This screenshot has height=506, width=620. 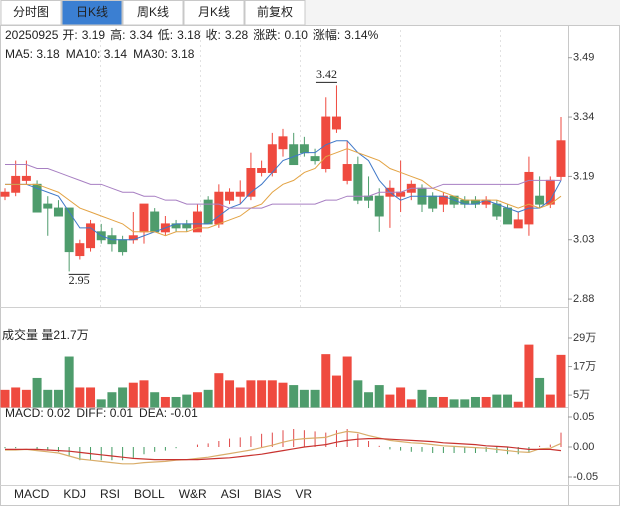 I want to click on legend-item: MA30: 3.18, so click(x=164, y=54).